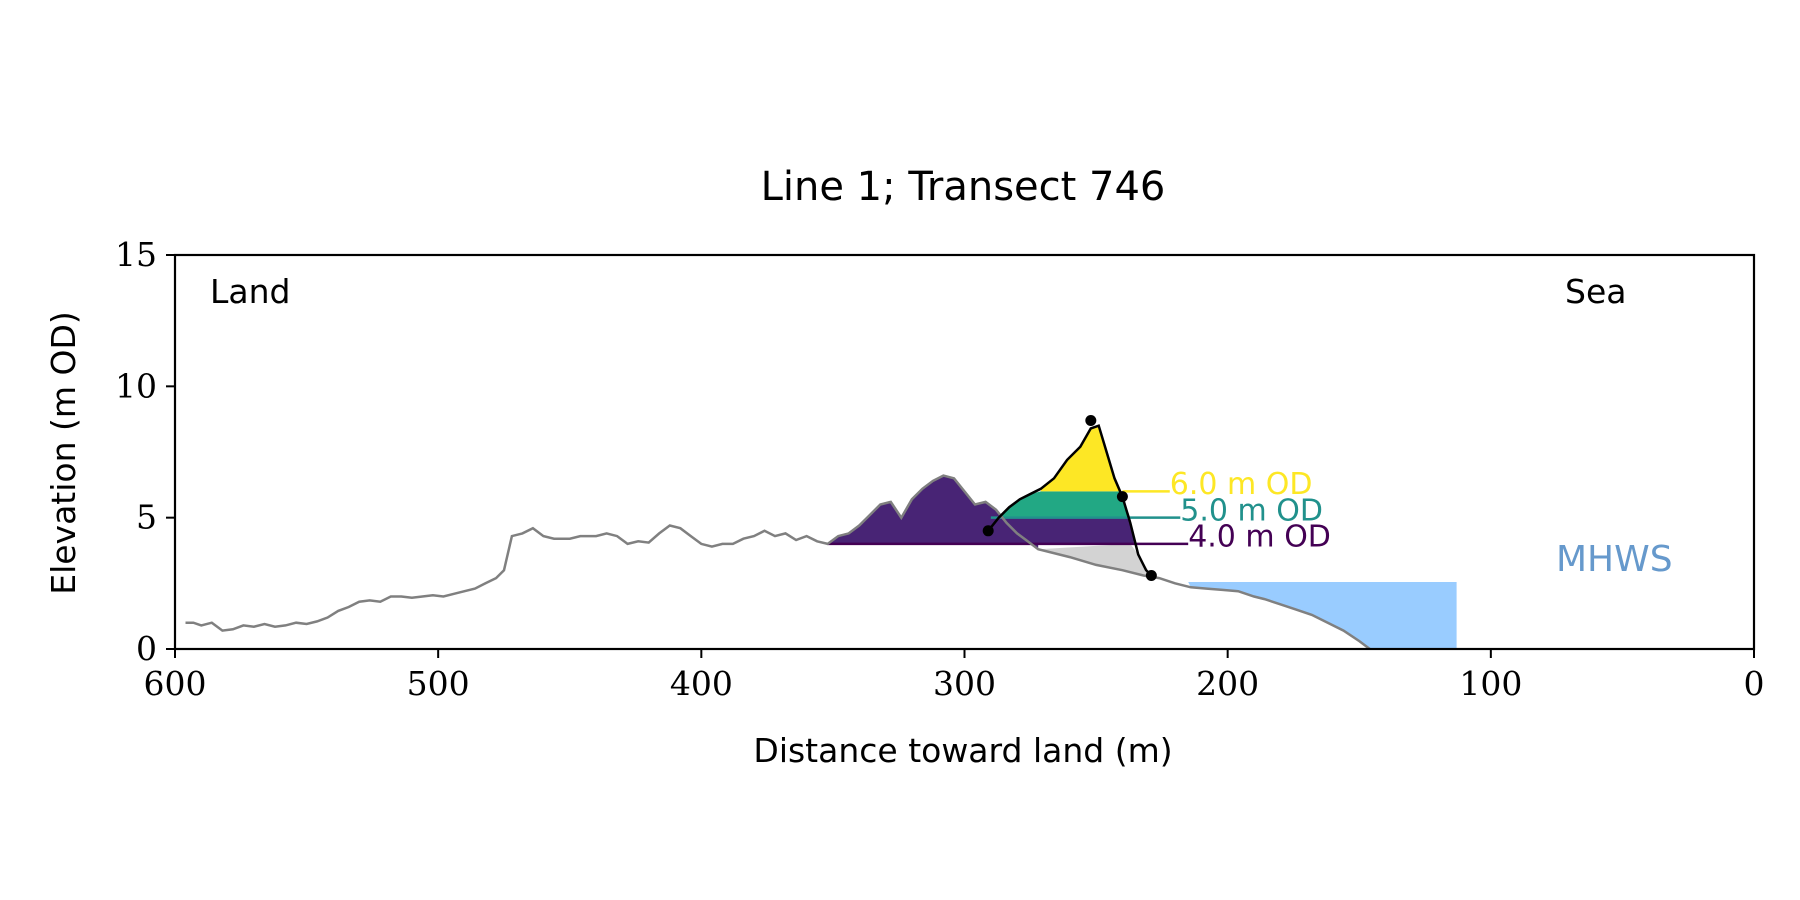 The width and height of the screenshot is (1800, 900). I want to click on y-tick-label: 15, so click(136, 254).